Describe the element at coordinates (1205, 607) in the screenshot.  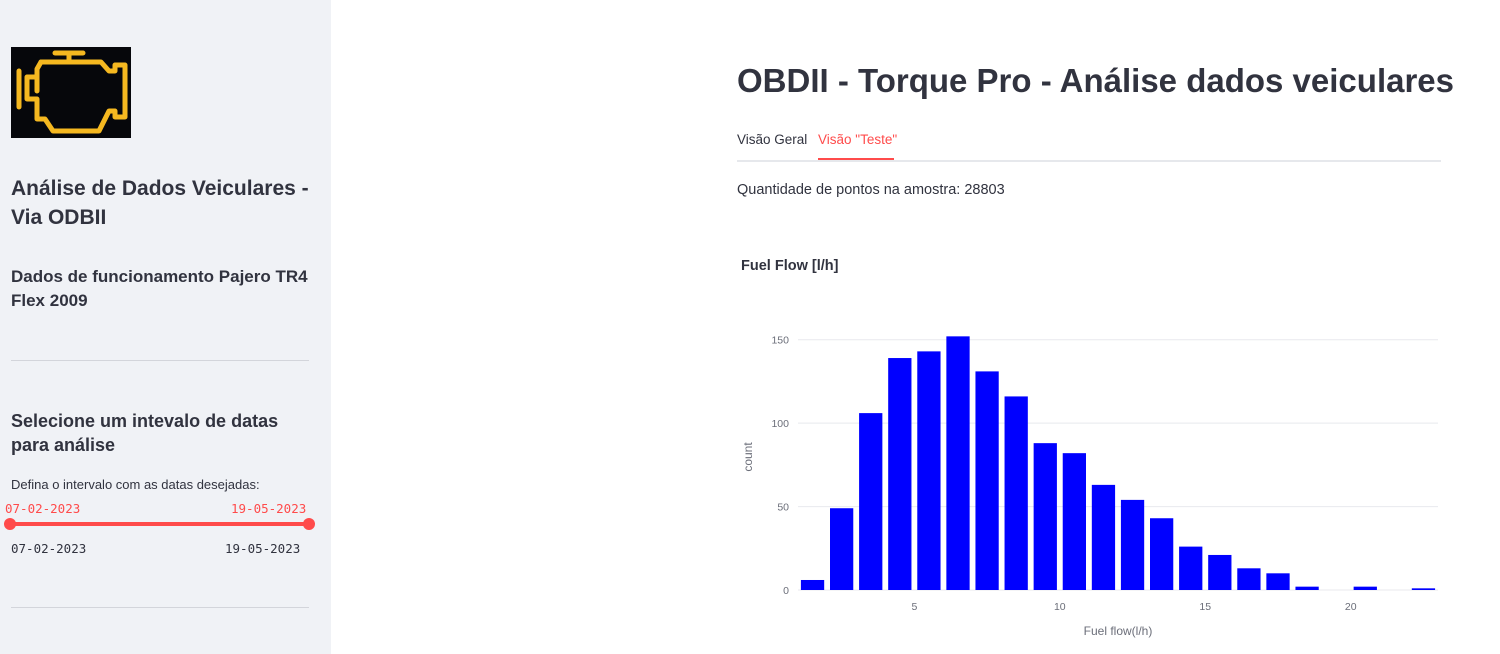
I see `x-tick-label: 15` at that location.